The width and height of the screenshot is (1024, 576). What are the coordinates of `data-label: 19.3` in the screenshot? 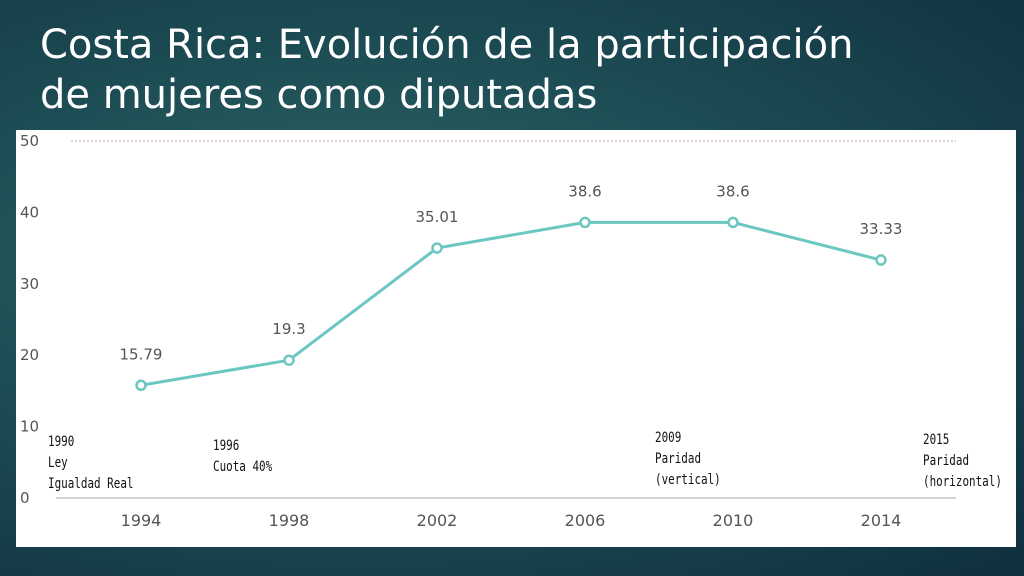 It's located at (288, 329).